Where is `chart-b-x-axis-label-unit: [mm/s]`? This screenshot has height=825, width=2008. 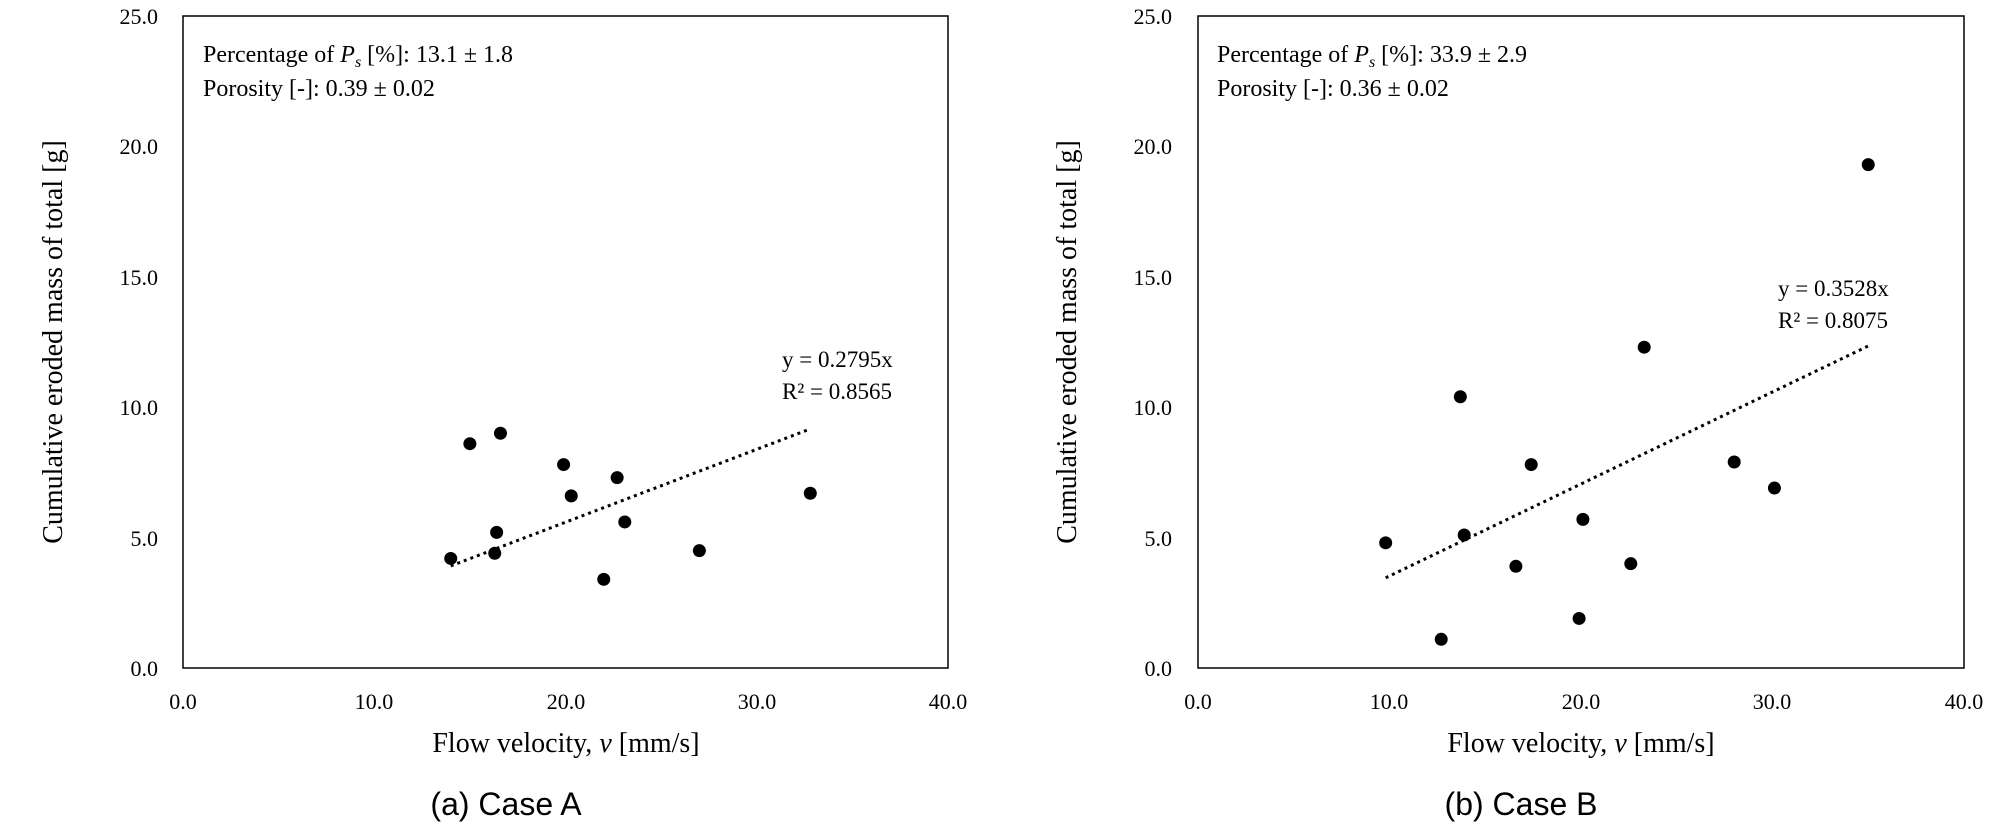
chart-b-x-axis-label-unit: [mm/s] is located at coordinates (1671, 743).